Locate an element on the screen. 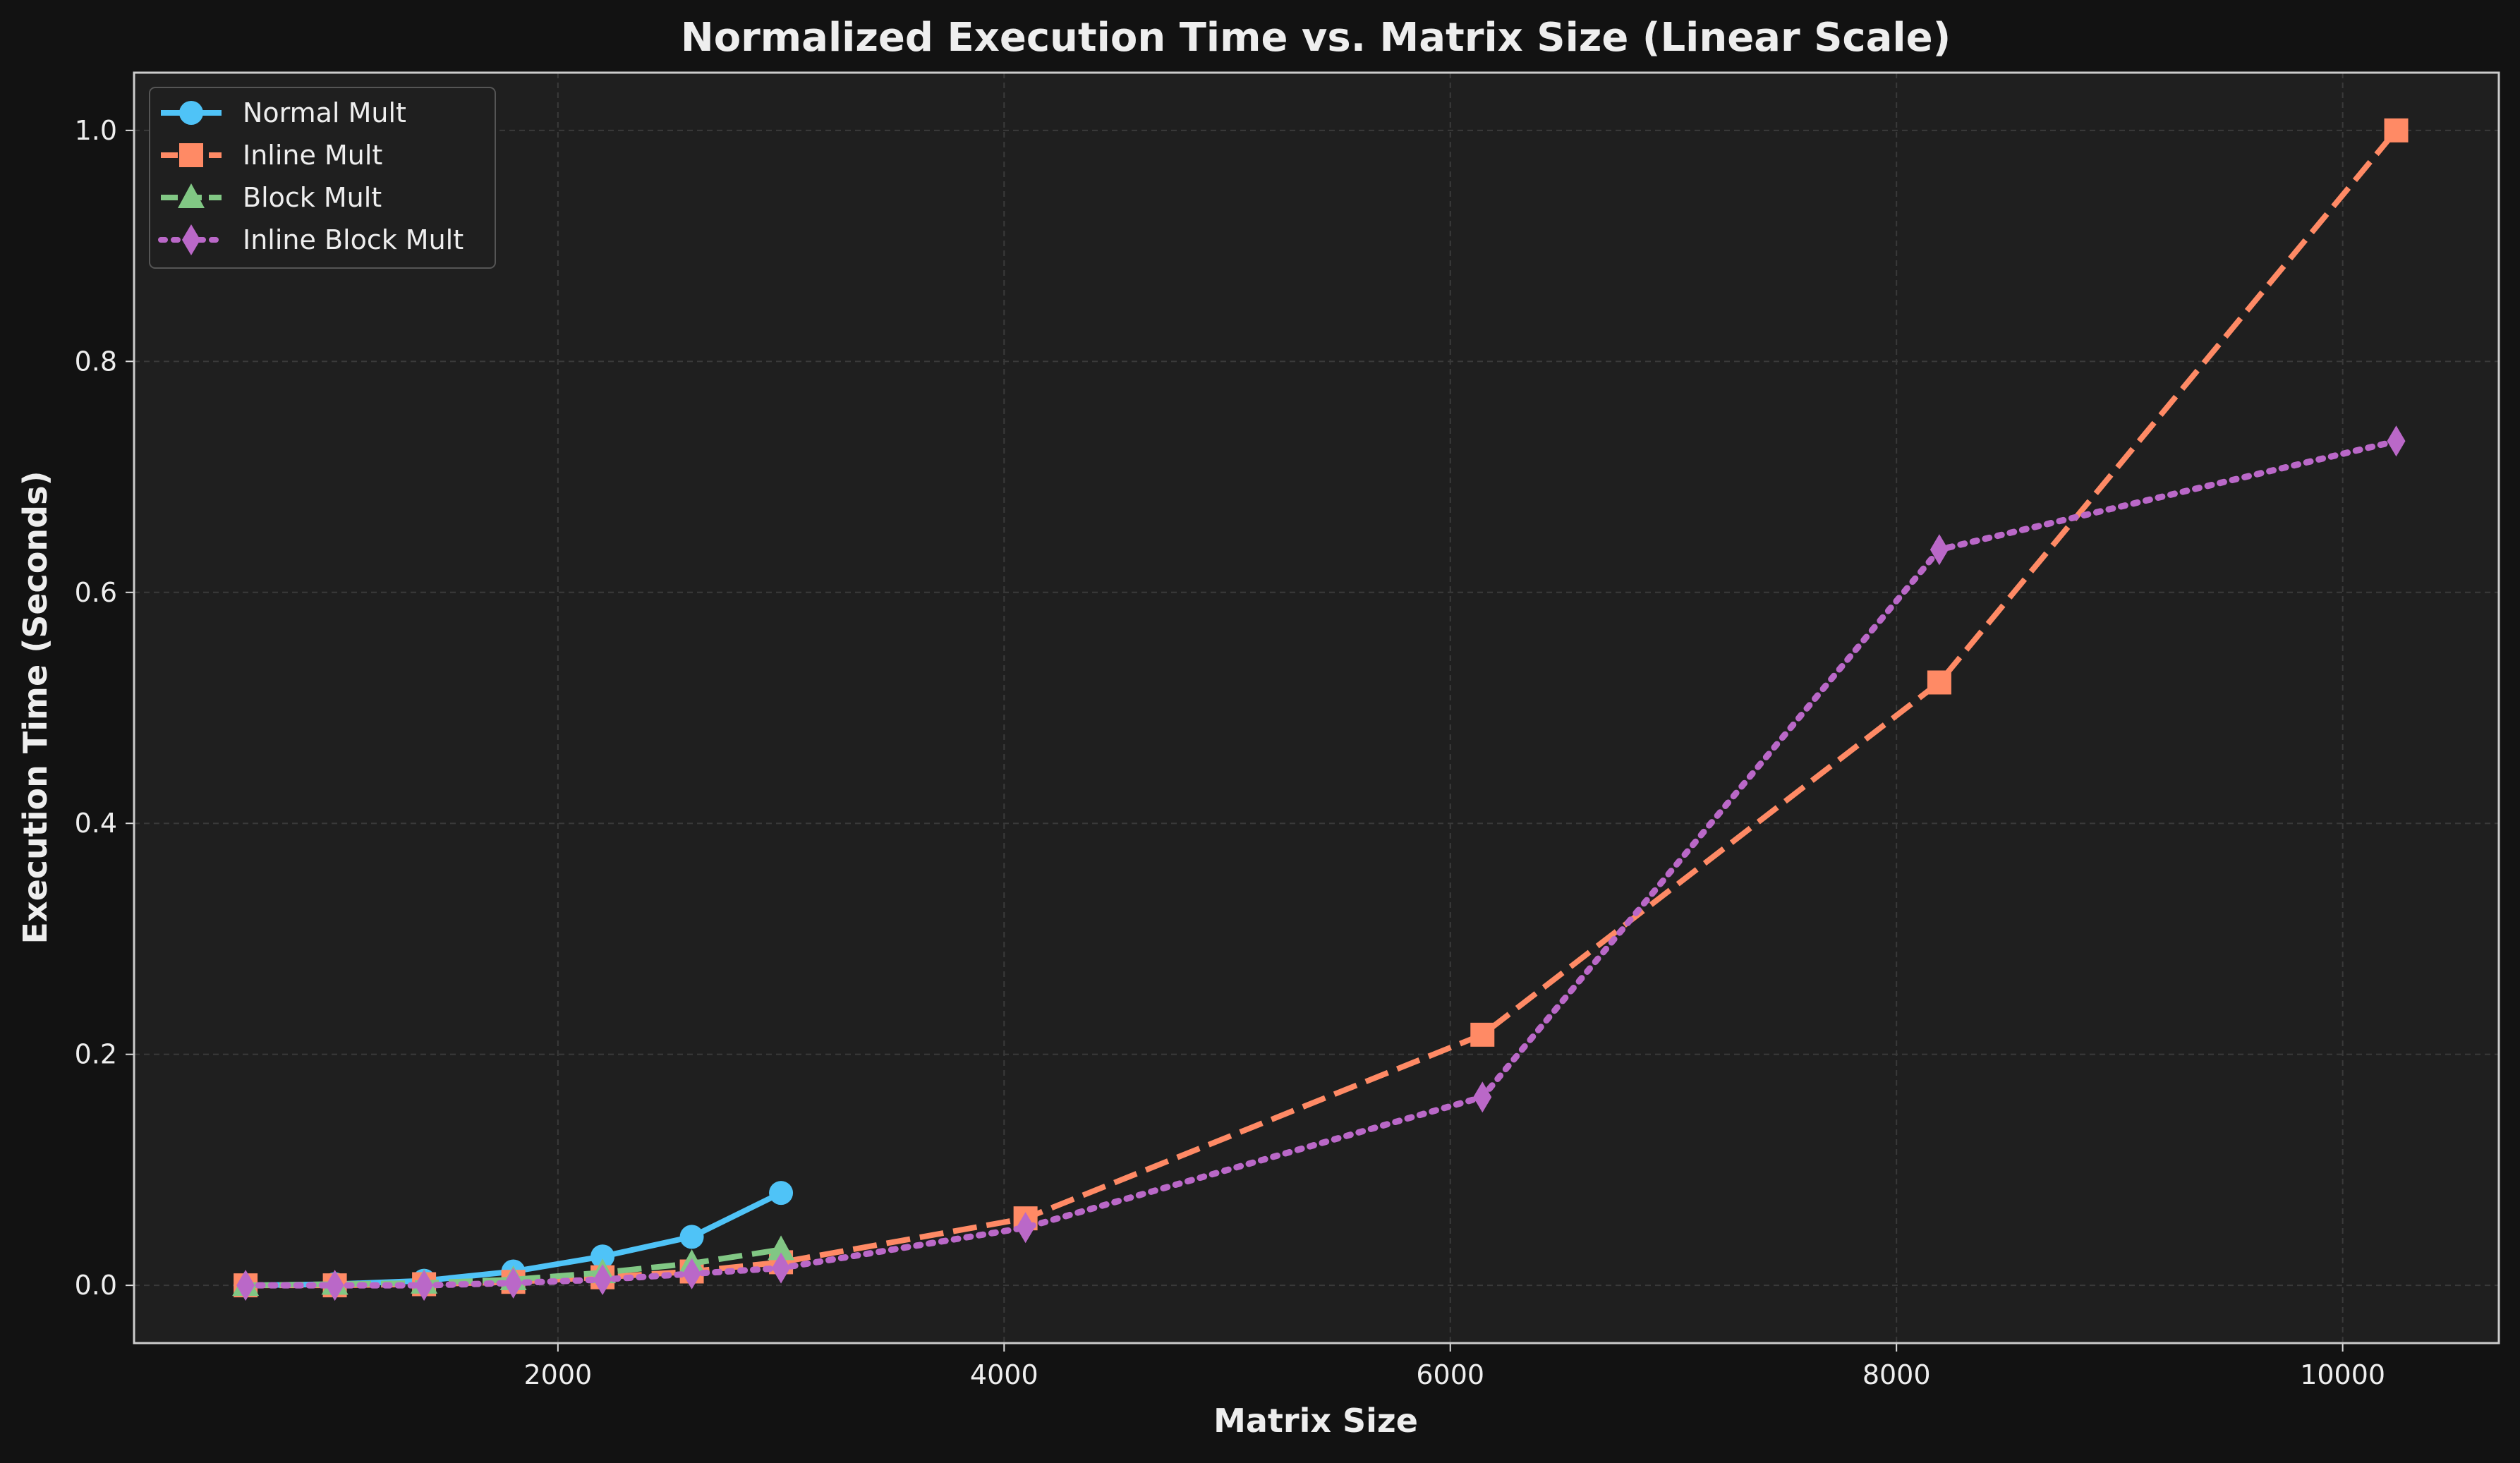 The width and height of the screenshot is (2520, 1463). legend-box is located at coordinates (323, 178).